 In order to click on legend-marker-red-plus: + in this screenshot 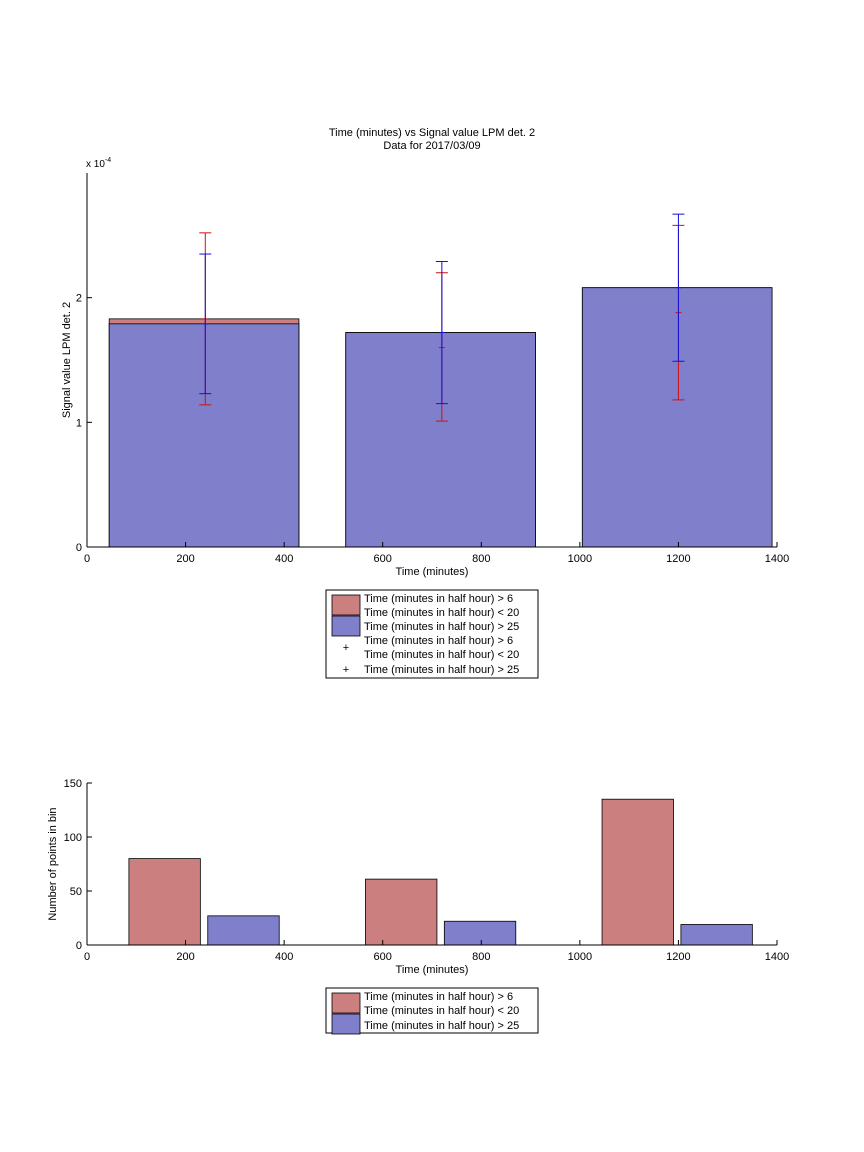, I will do `click(346, 648)`.